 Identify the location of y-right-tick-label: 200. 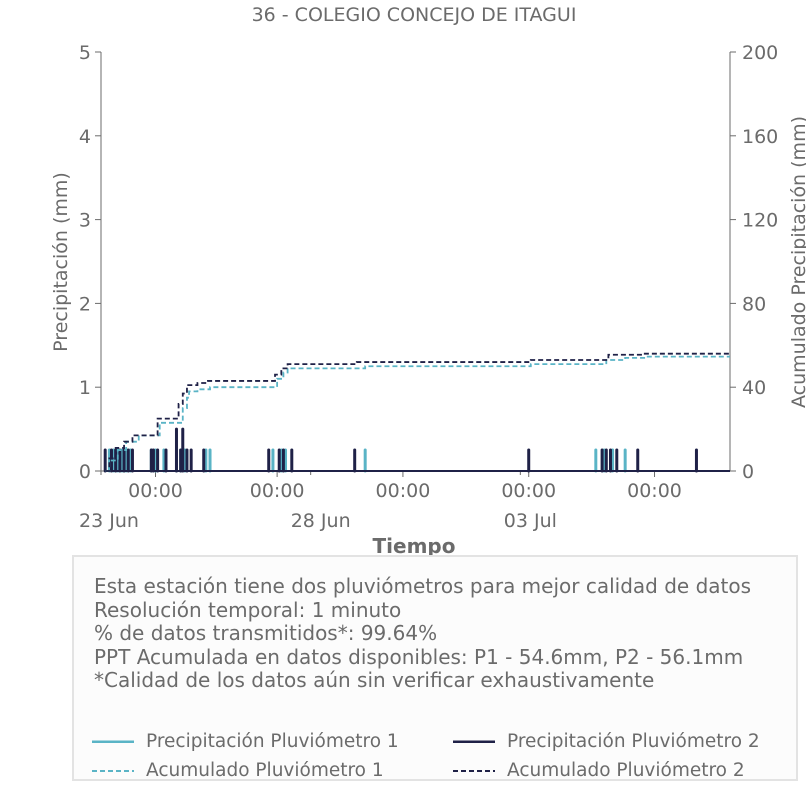
(760, 53).